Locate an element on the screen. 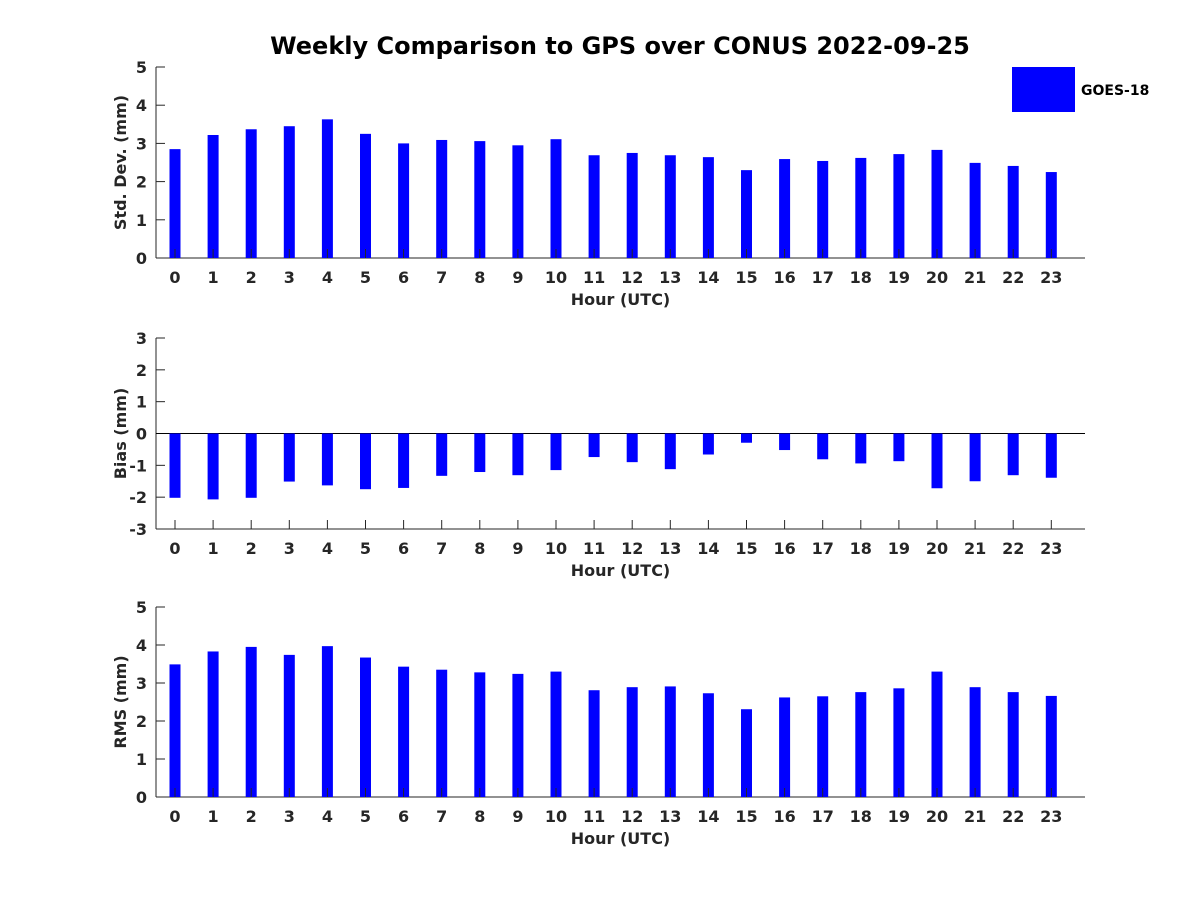 The height and width of the screenshot is (900, 1200). x-tick-label: 3 is located at coordinates (289, 548).